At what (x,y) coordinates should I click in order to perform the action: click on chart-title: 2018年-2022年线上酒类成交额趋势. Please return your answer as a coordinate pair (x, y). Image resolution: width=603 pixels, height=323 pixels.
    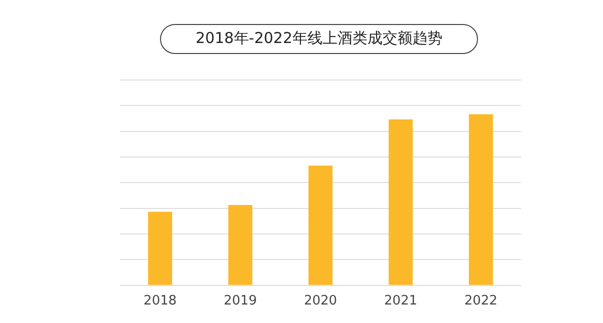
    Looking at the image, I should click on (319, 39).